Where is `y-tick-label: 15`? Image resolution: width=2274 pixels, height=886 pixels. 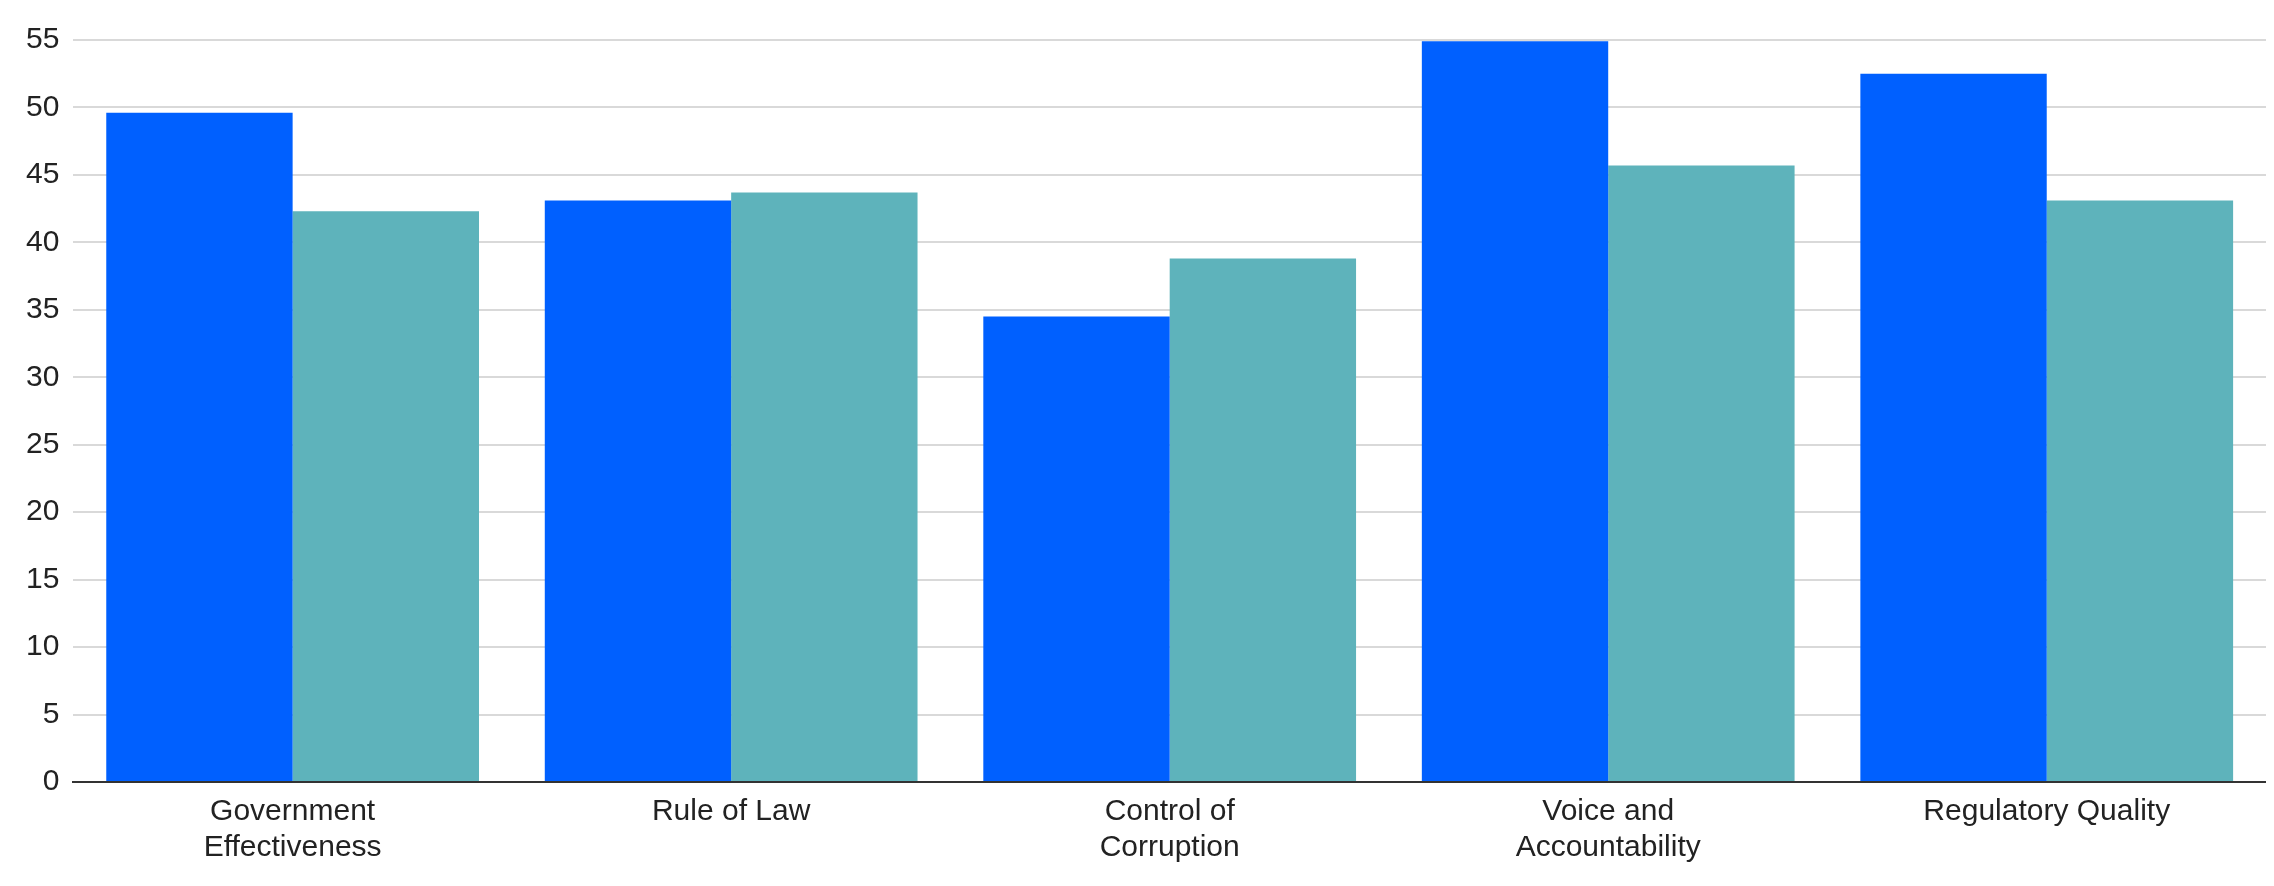
y-tick-label: 15 is located at coordinates (42, 577).